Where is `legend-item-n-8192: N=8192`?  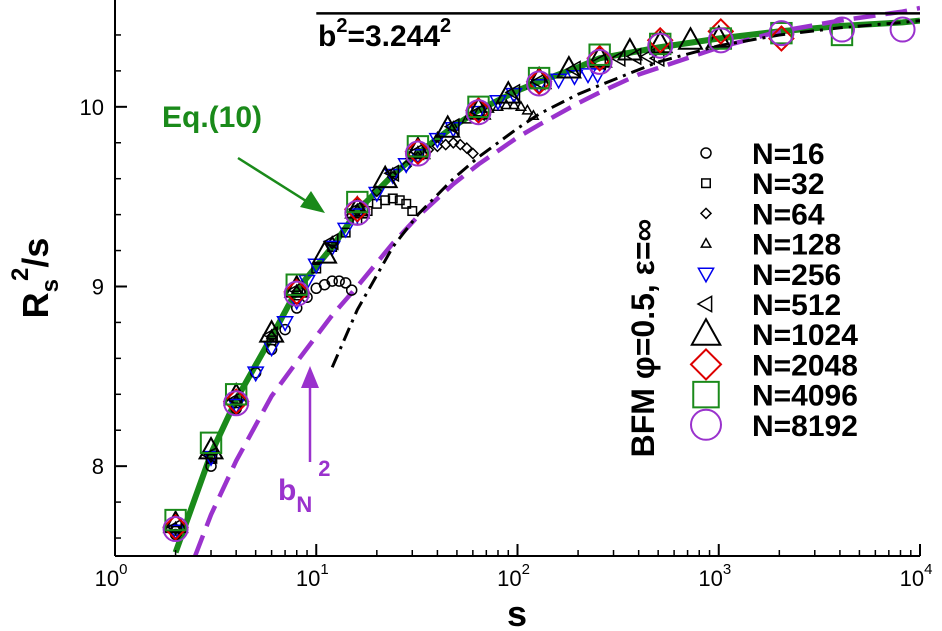 legend-item-n-8192: N=8192 is located at coordinates (774, 425).